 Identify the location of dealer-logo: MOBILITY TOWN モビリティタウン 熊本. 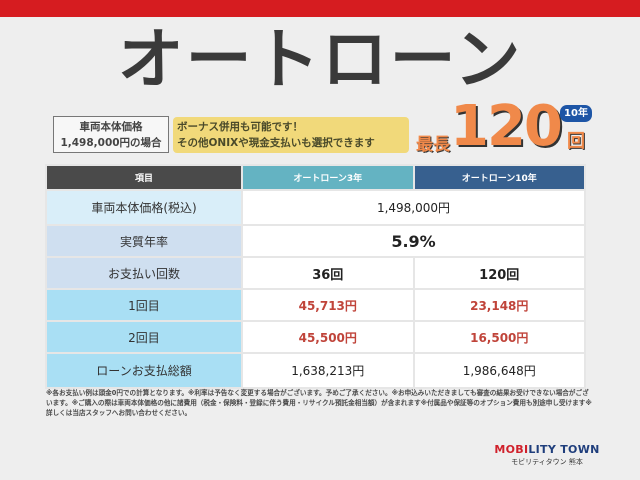
(547, 455).